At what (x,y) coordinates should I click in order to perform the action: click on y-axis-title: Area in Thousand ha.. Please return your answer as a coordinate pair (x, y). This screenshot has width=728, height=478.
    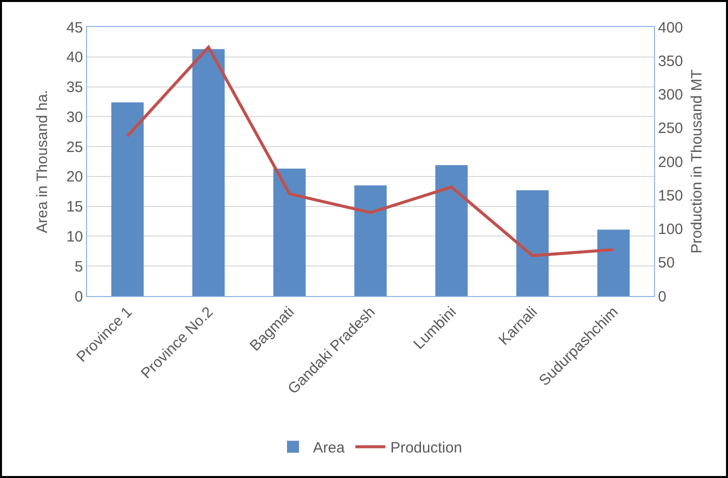
    Looking at the image, I should click on (42, 162).